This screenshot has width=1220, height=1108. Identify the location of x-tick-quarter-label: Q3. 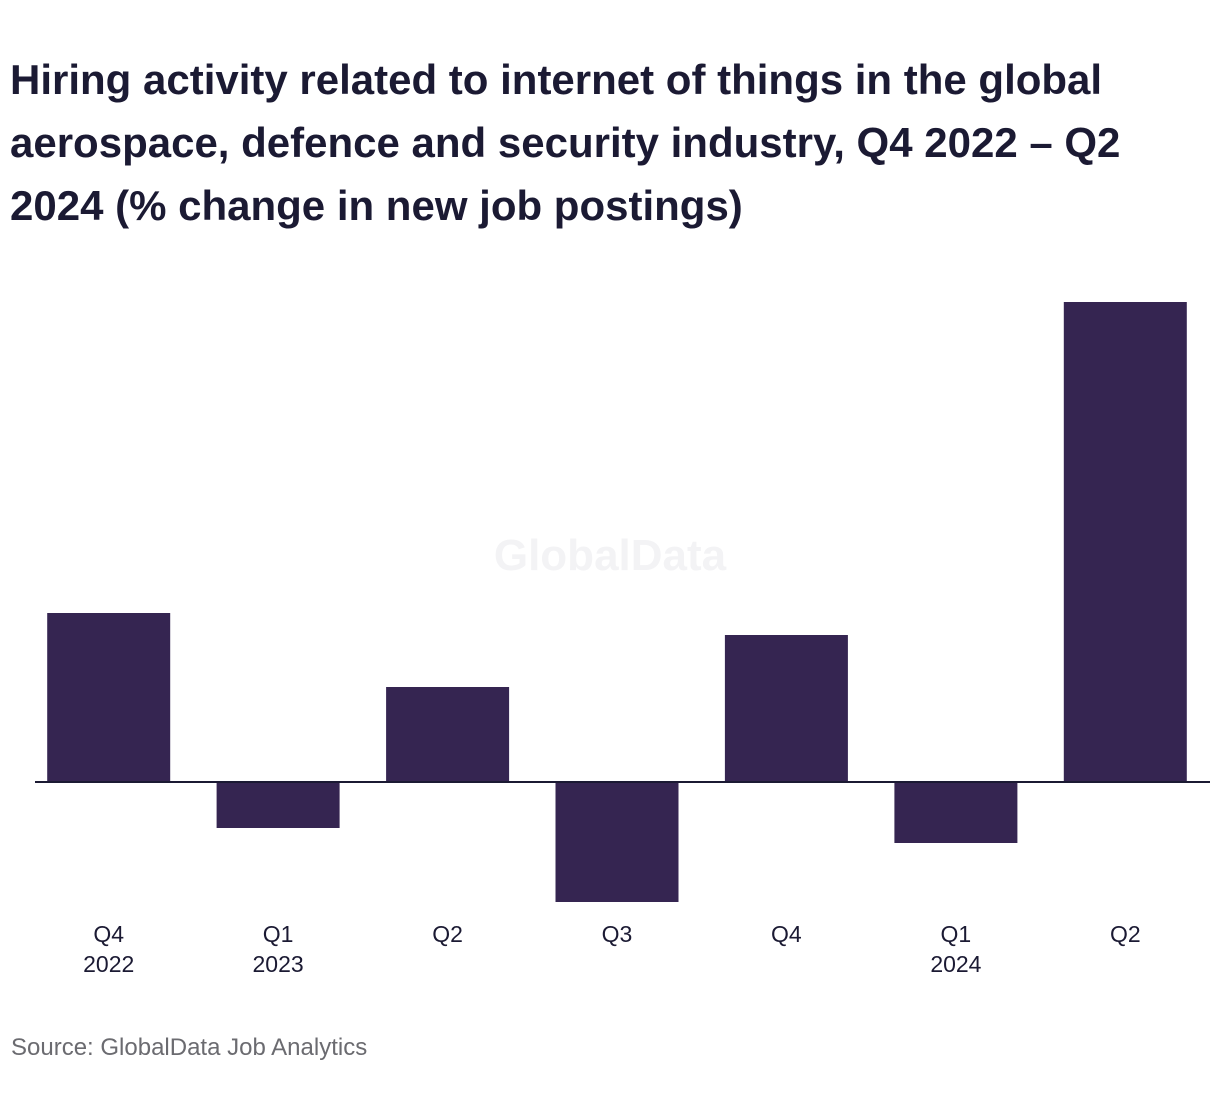
(617, 934).